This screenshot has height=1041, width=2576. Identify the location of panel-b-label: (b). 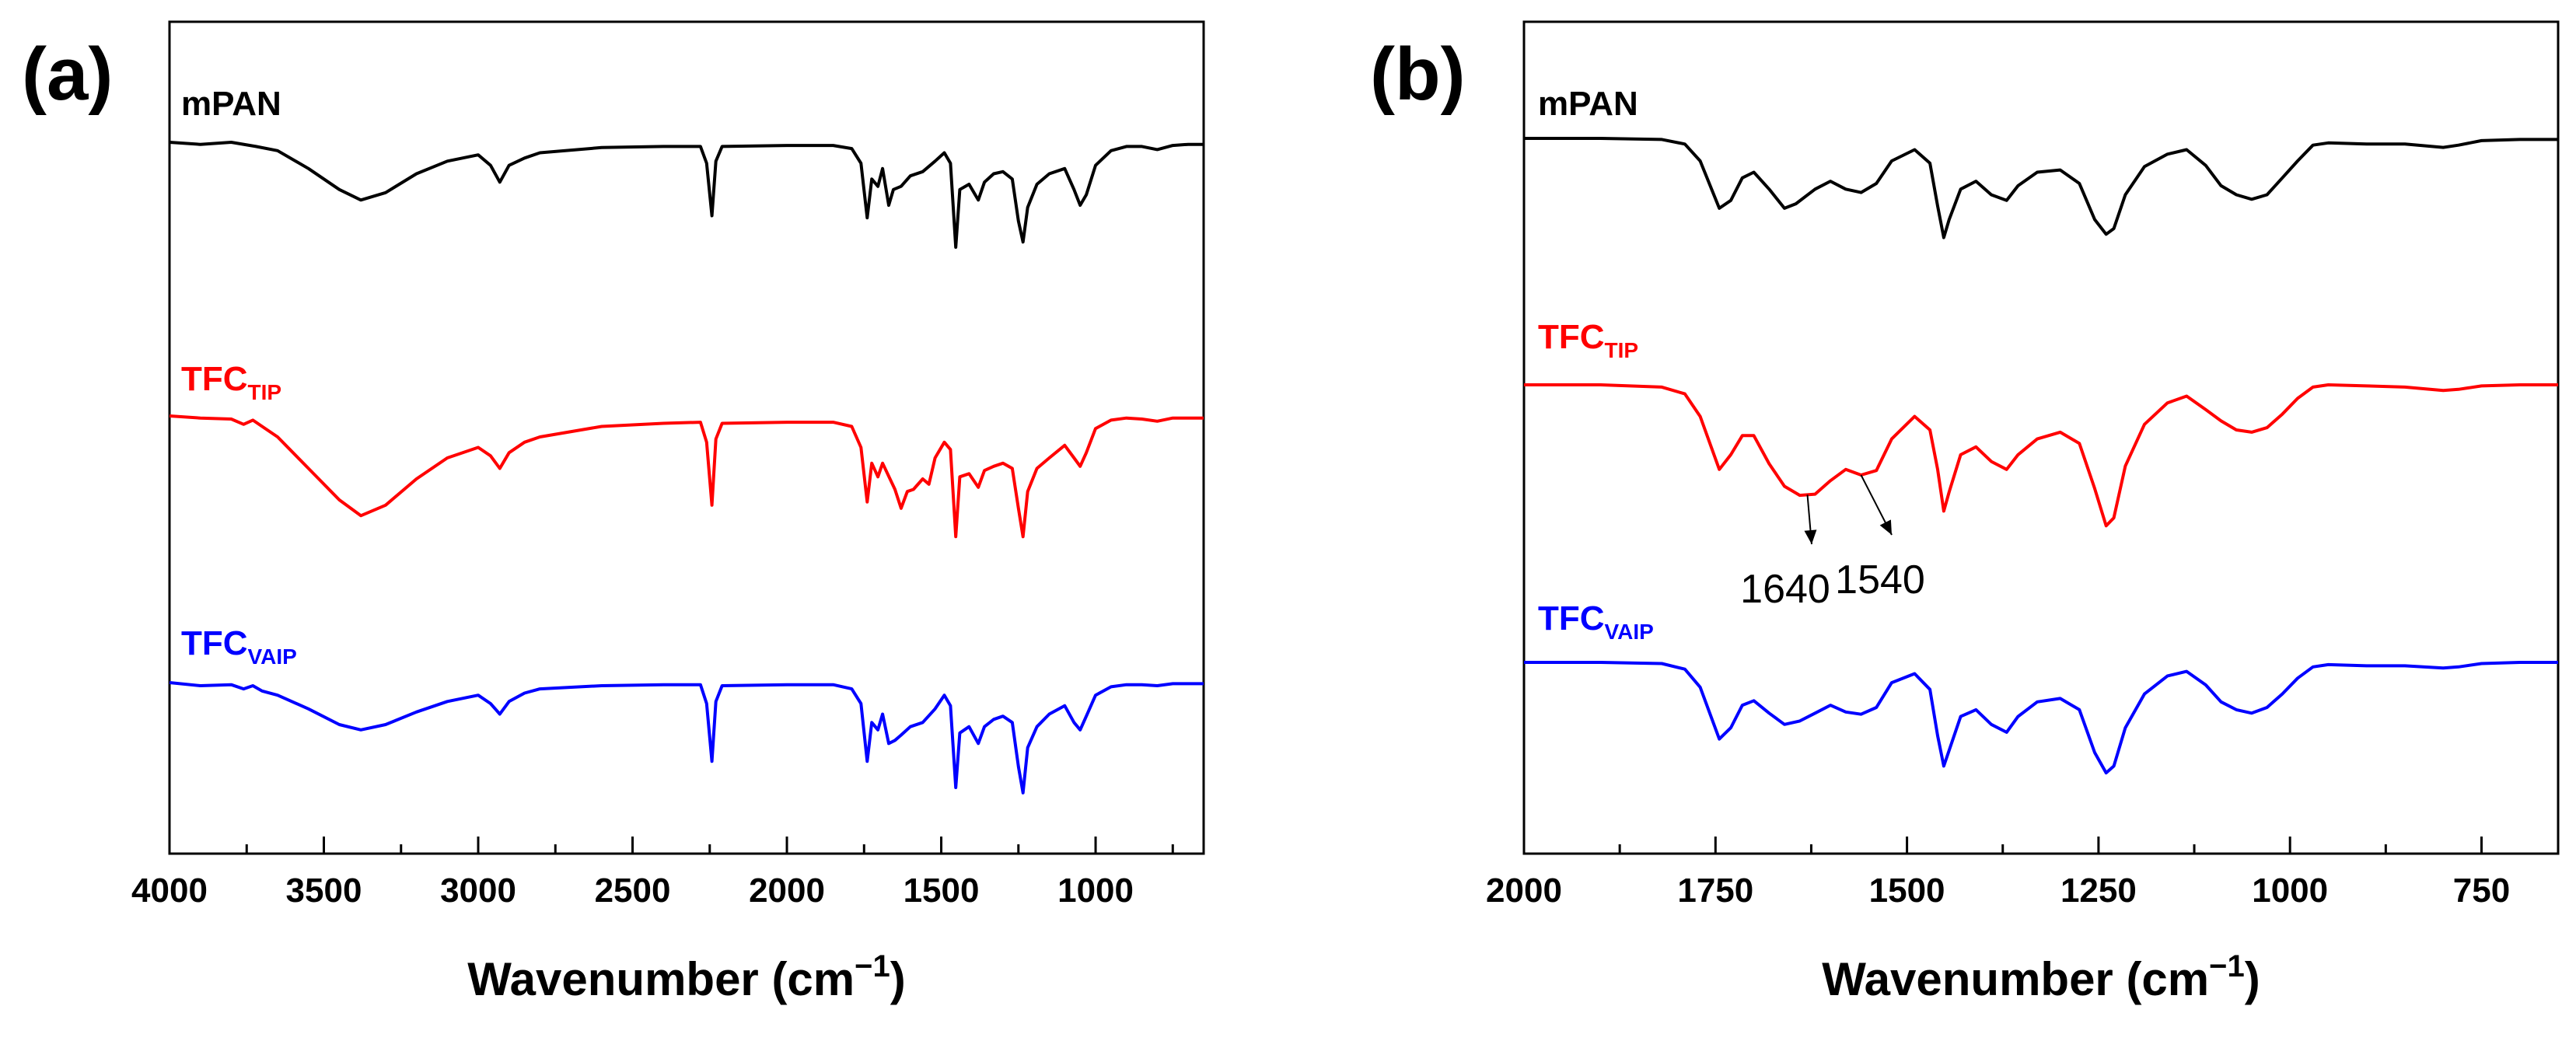
(1418, 74).